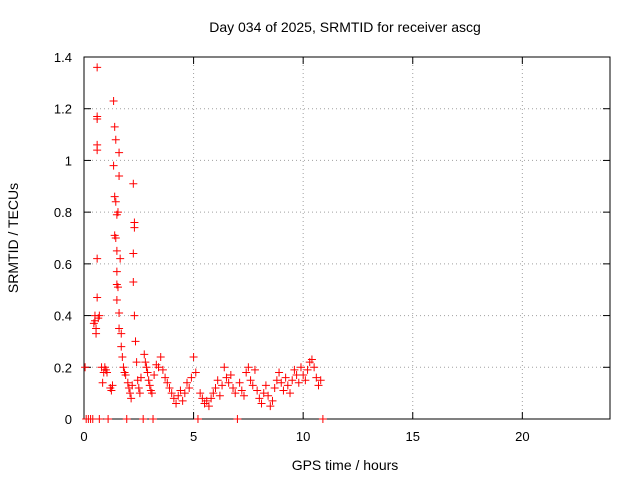 Image resolution: width=640 pixels, height=480 pixels. Describe the element at coordinates (63, 316) in the screenshot. I see `y-tick-label: 0.4` at that location.